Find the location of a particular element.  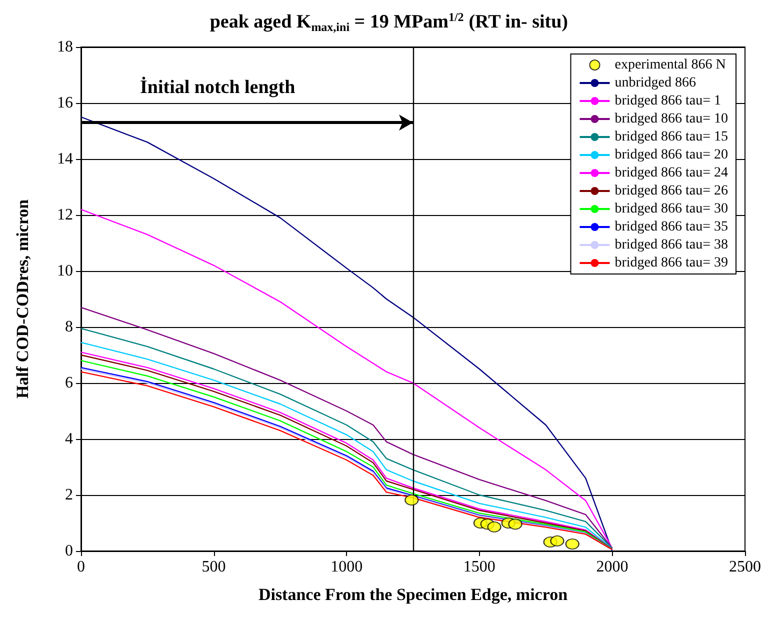

x-tick-label: 1500 is located at coordinates (479, 567).